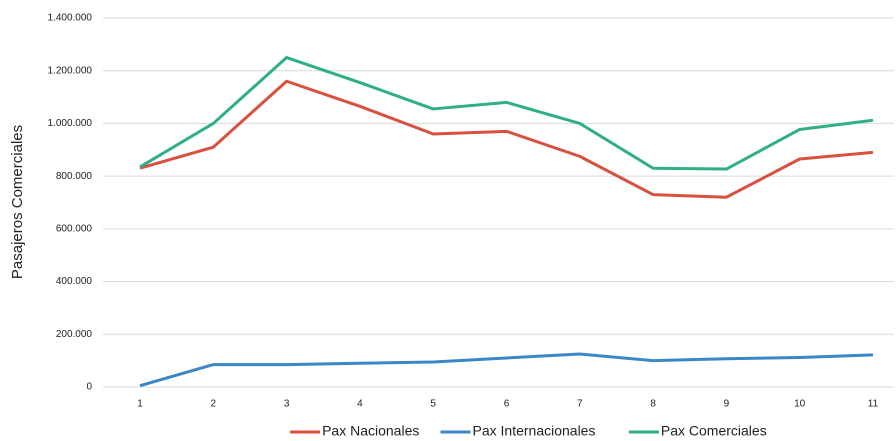 The height and width of the screenshot is (441, 896). I want to click on y-tick-label: 1.400.000, so click(70, 18).